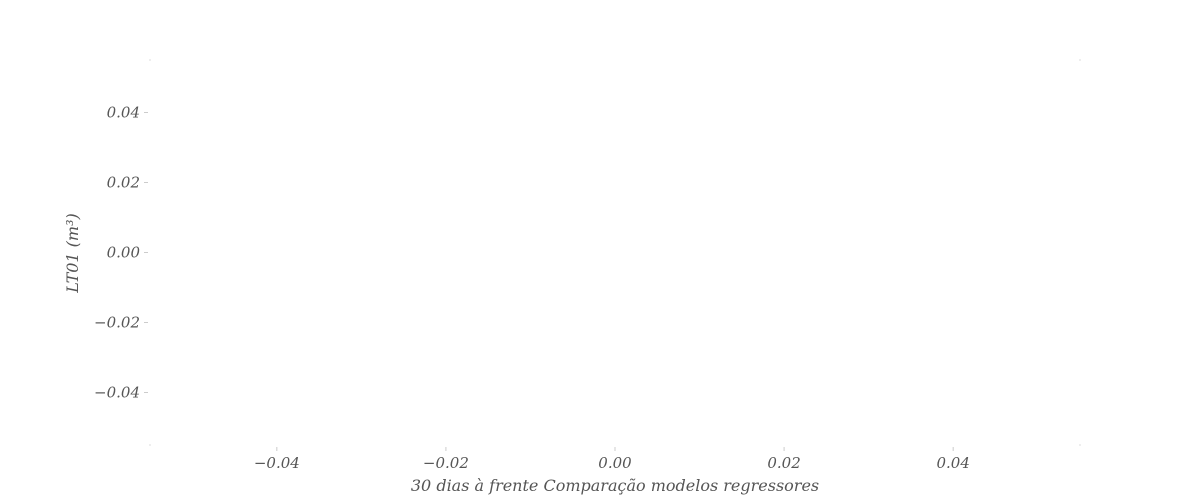  What do you see at coordinates (615, 463) in the screenshot?
I see `x-tick-label: 0.00` at bounding box center [615, 463].